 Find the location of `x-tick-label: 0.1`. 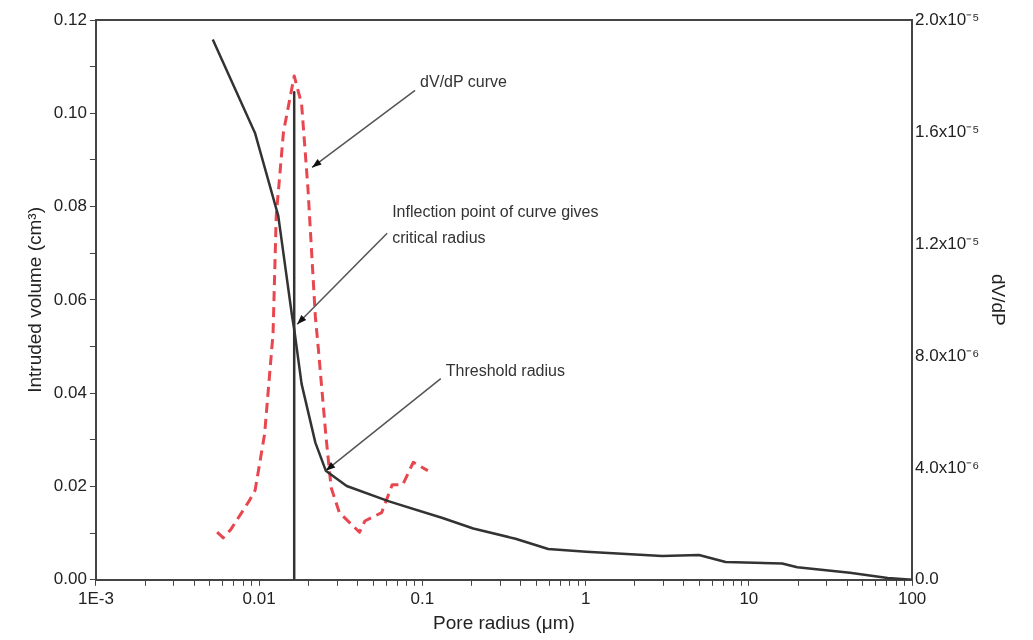

x-tick-label: 0.1 is located at coordinates (422, 598).